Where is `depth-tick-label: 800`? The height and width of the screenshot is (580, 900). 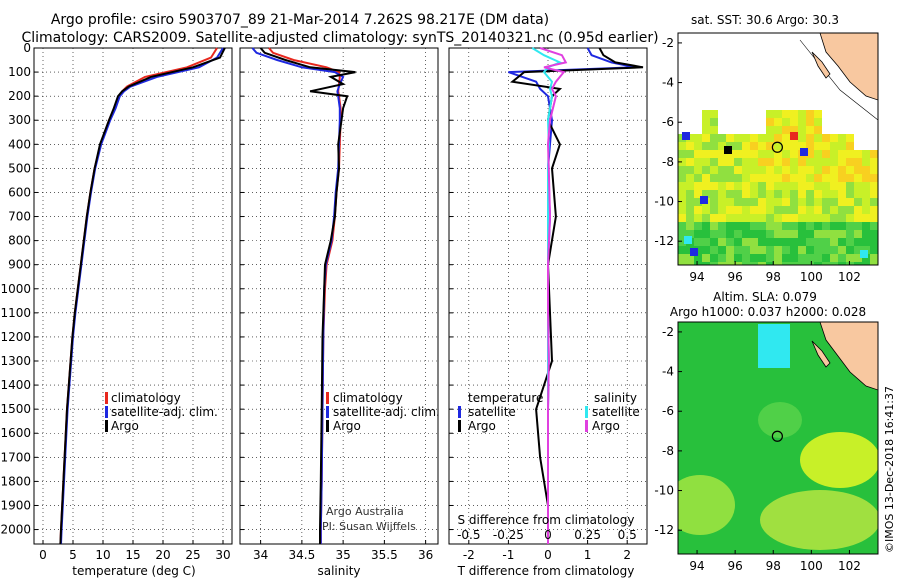
depth-tick-label: 800 is located at coordinates (19, 241).